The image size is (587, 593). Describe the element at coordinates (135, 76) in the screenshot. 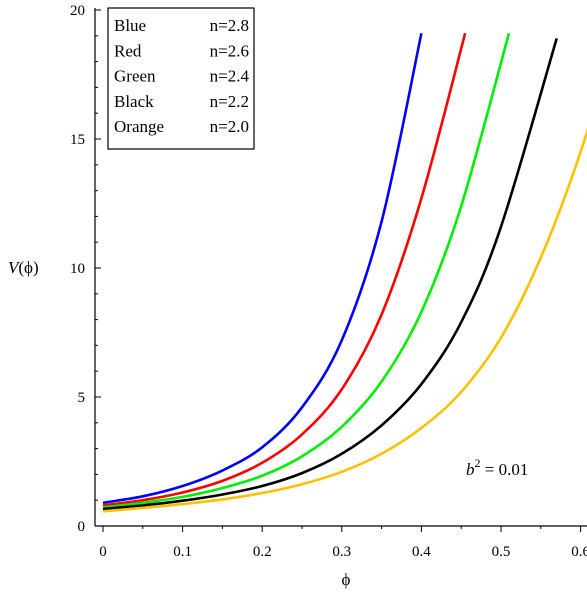

I see `legend-color-name: Green` at that location.